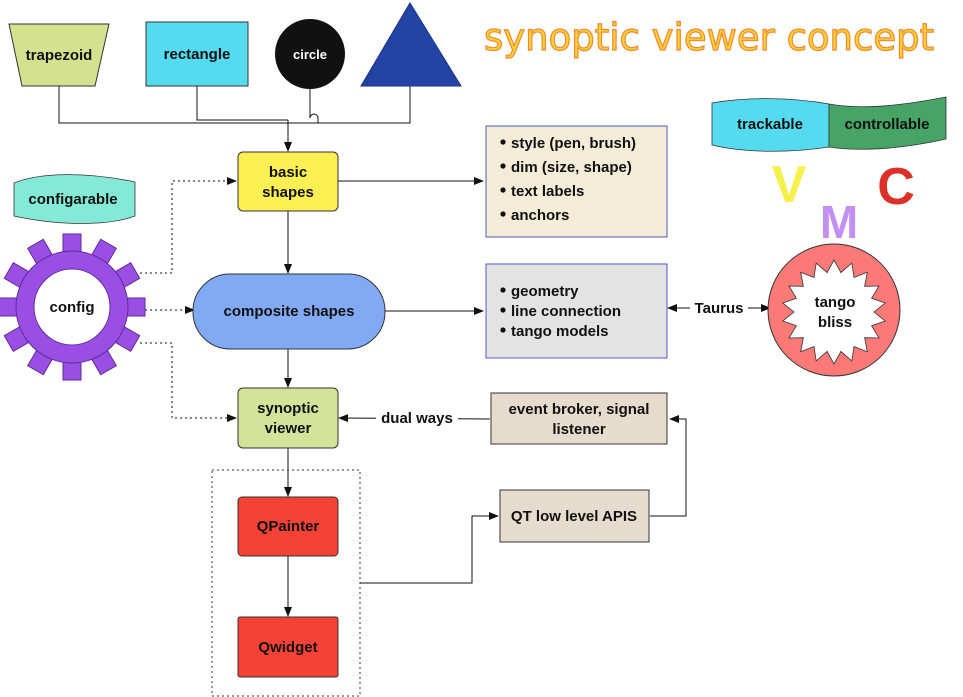  I want to click on rectangle-connector, so click(242, 103).